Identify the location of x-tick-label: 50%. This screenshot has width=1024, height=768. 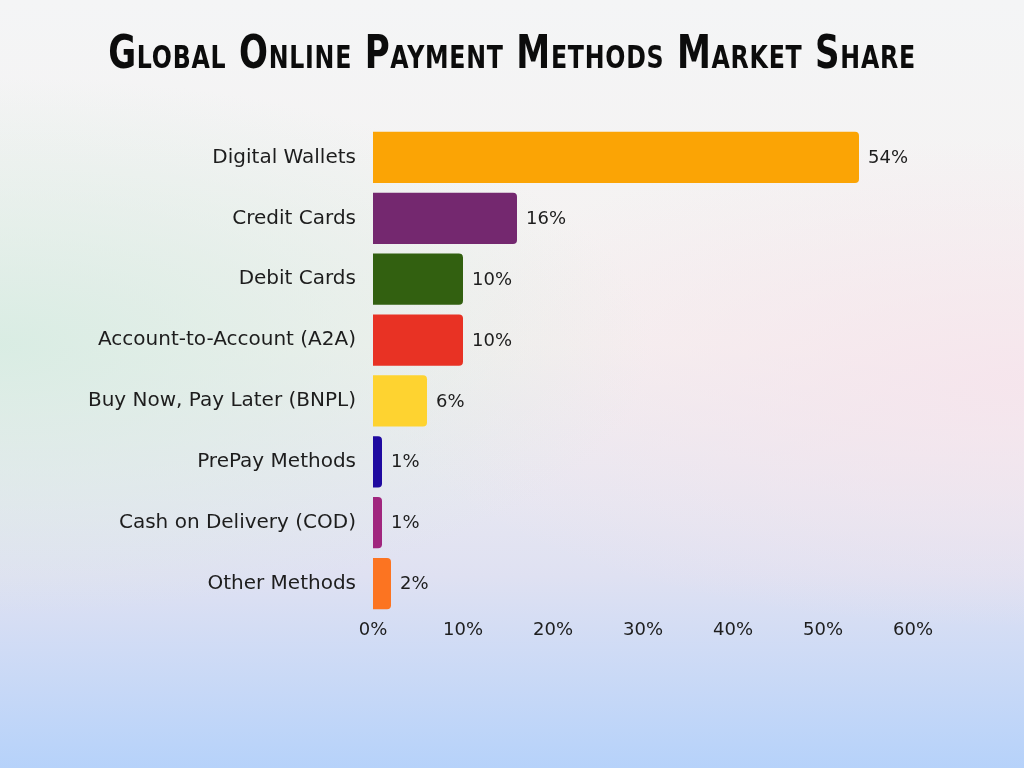
(823, 629).